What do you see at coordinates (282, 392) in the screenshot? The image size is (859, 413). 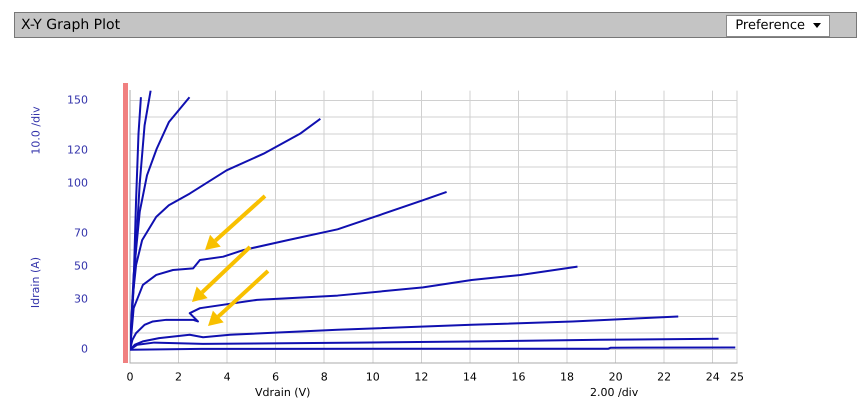 I see `x-axis-title: Vdrain (V)` at bounding box center [282, 392].